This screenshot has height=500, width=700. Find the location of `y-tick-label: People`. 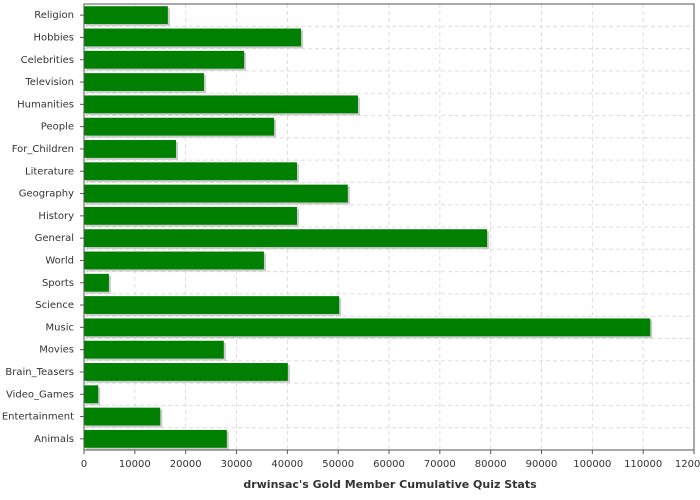

y-tick-label: People is located at coordinates (57, 127).